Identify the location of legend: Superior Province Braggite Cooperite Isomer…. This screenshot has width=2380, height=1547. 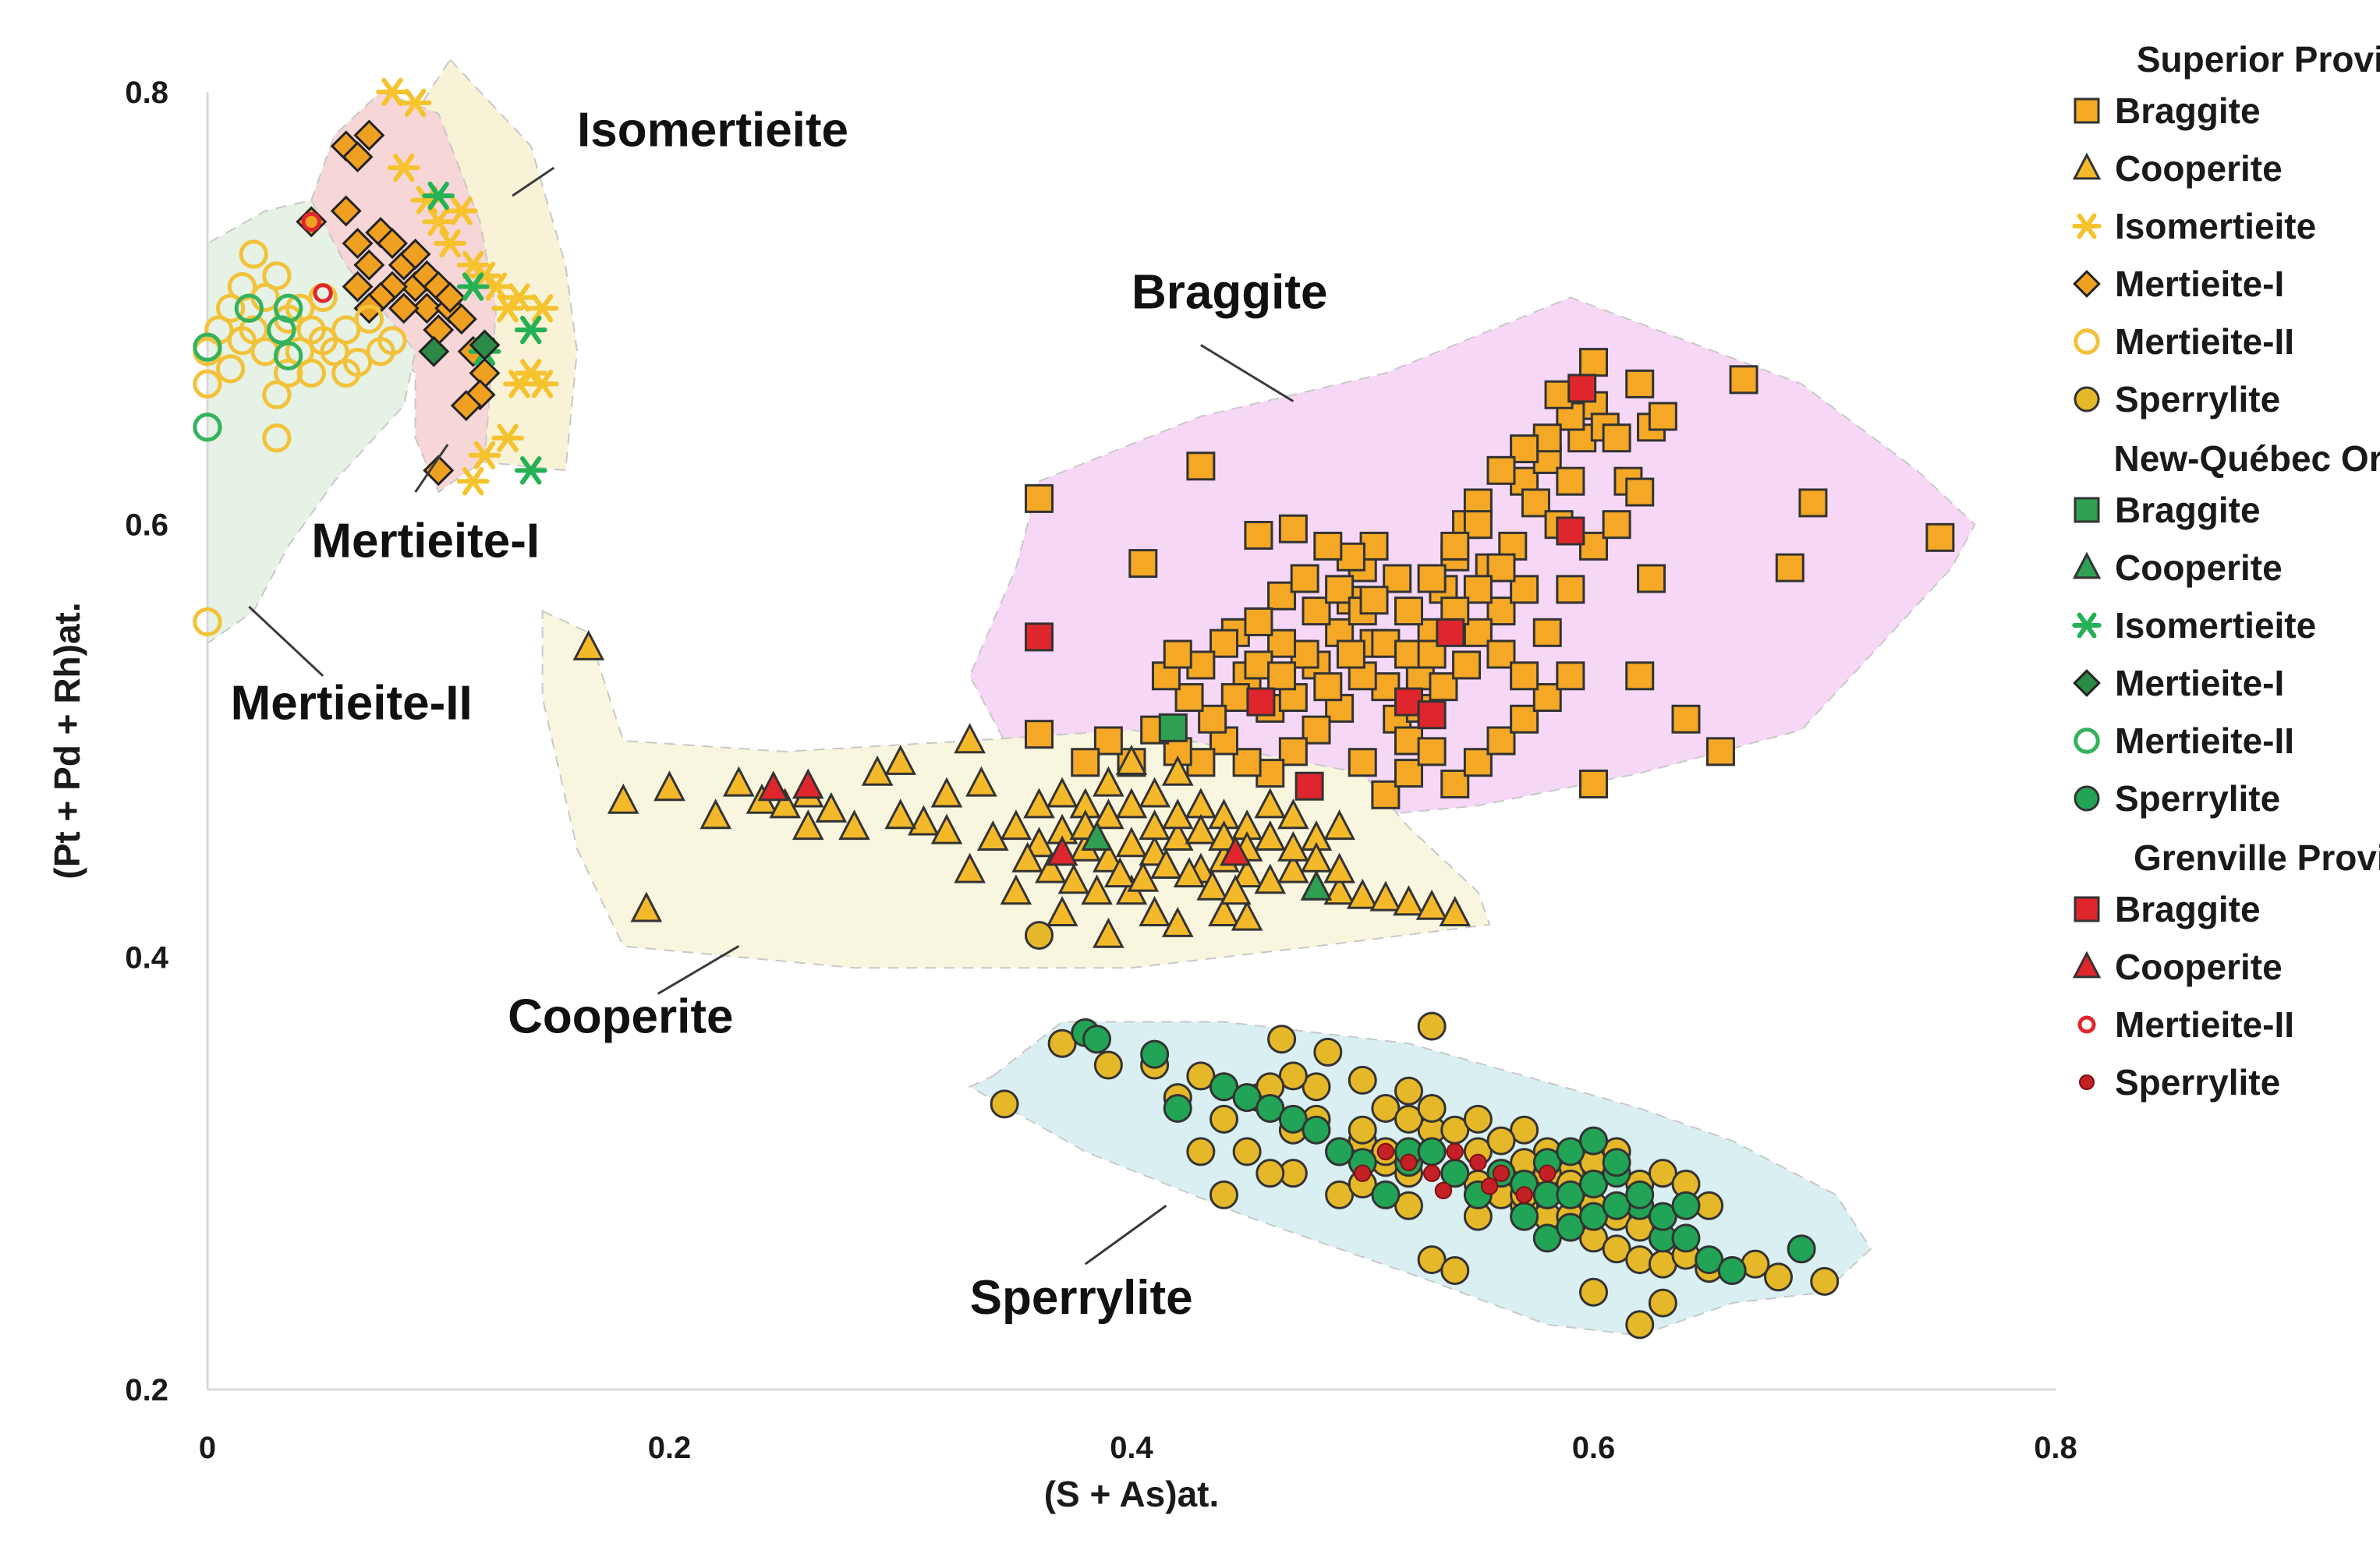
(2226, 571).